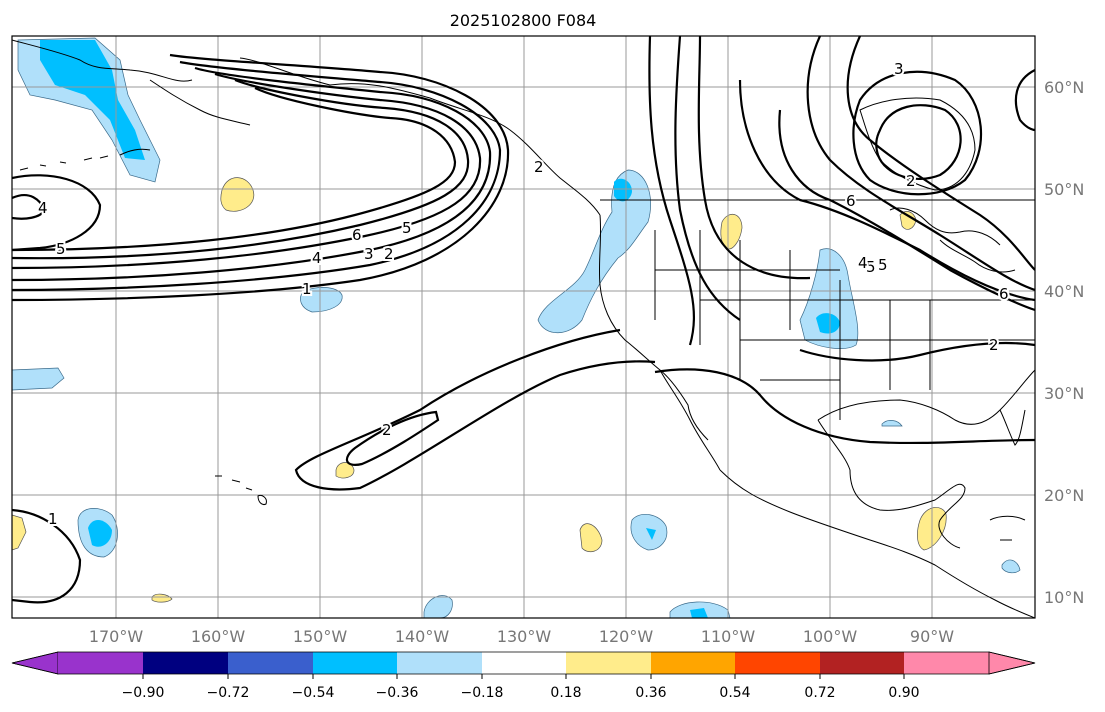  Describe the element at coordinates (819, 693) in the screenshot. I see `colorbar-tick-label: 0.72` at that location.